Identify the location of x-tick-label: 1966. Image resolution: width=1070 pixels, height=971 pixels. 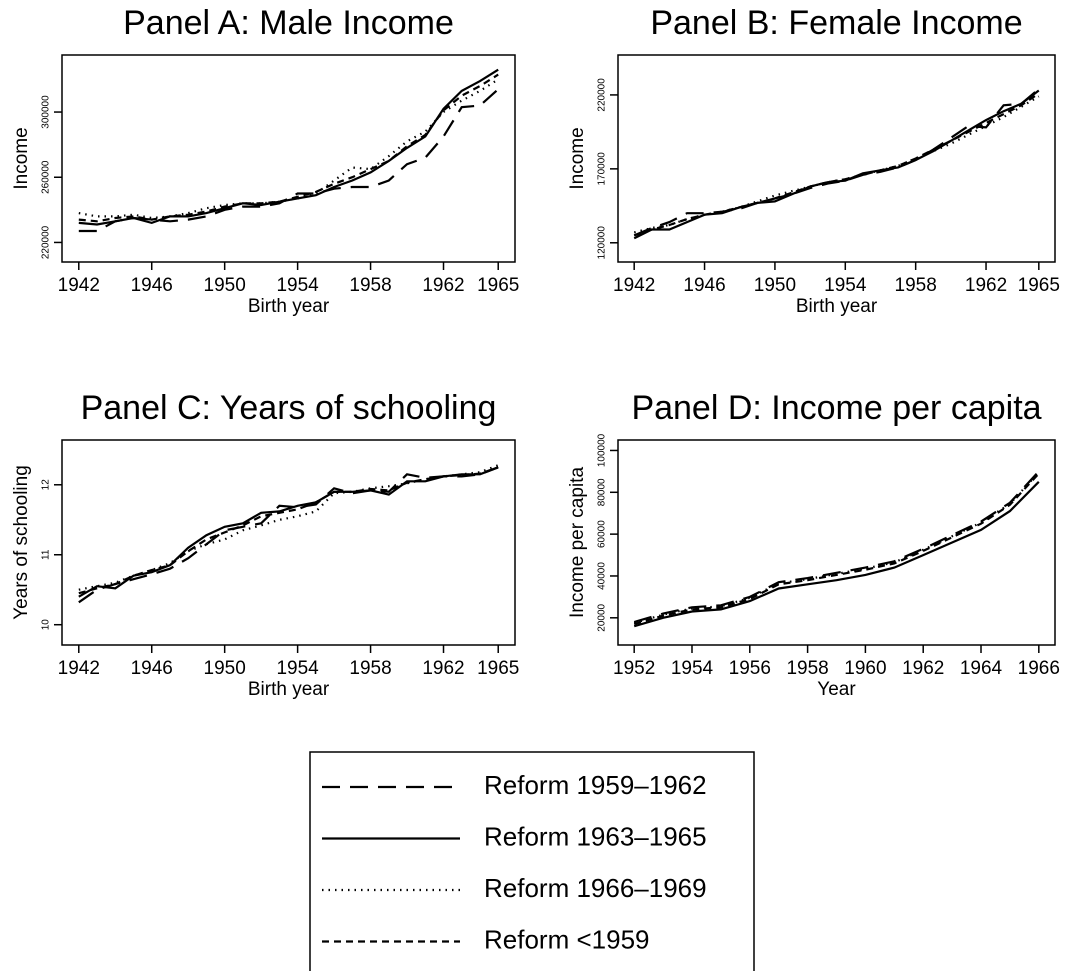
(1039, 668).